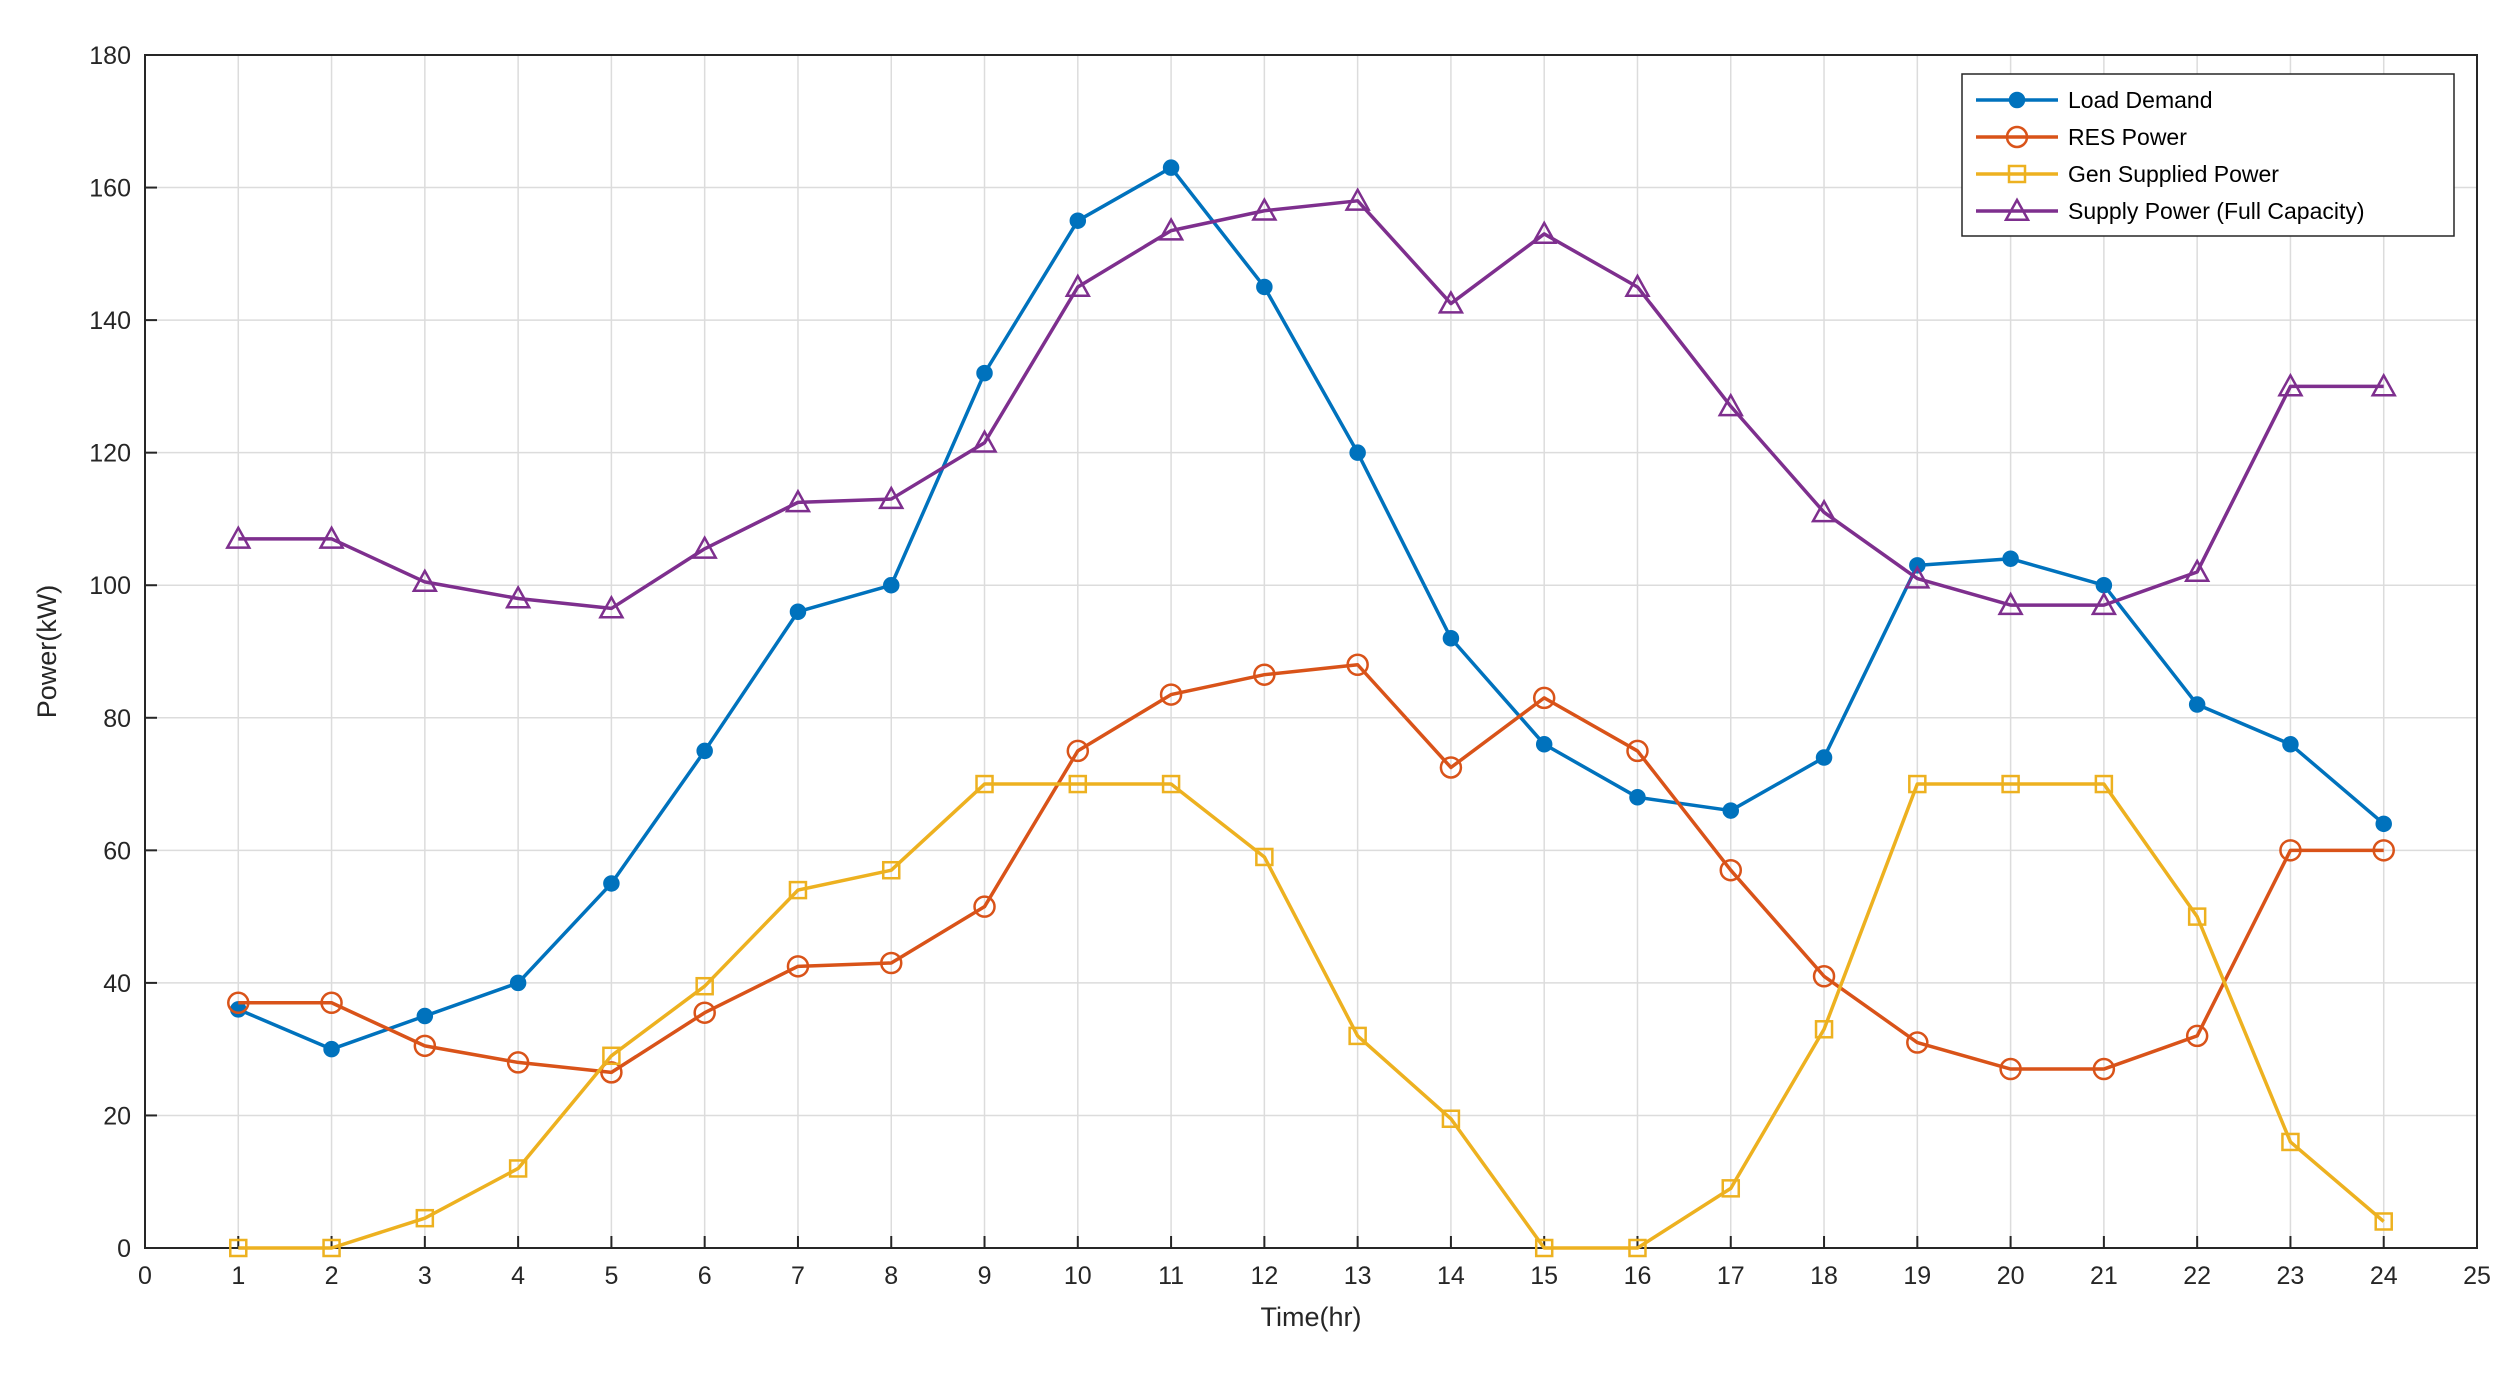 Image resolution: width=2518 pixels, height=1374 pixels. I want to click on x-tick-label: 15, so click(1544, 1276).